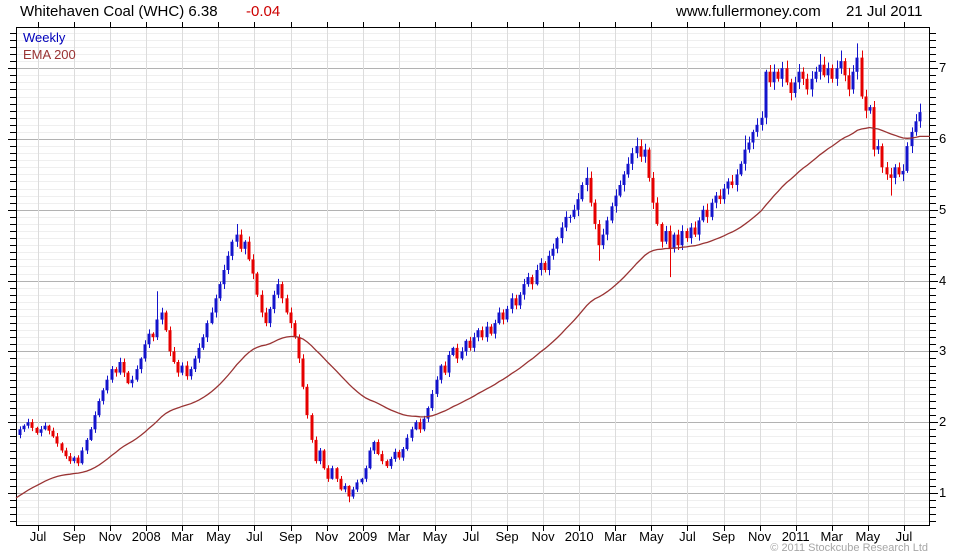 The image size is (980, 560). Describe the element at coordinates (884, 11) in the screenshot. I see `chart-date: 21 Jul 2011` at that location.